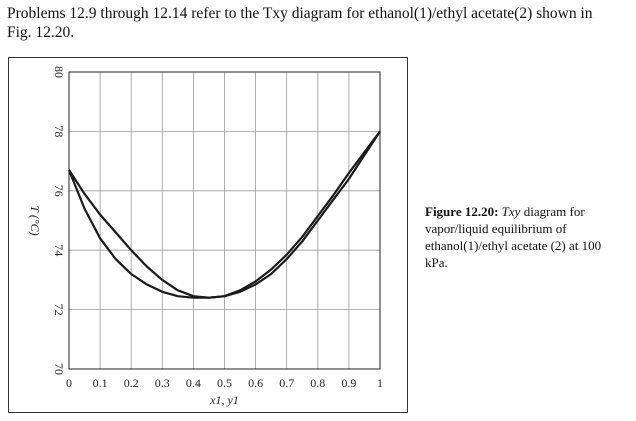 The height and width of the screenshot is (421, 636). What do you see at coordinates (255, 383) in the screenshot?
I see `x-tick-label: 0.6` at bounding box center [255, 383].